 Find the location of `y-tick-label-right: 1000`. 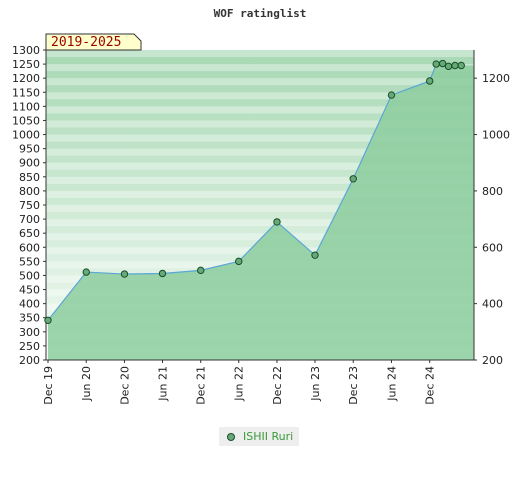

y-tick-label-right: 1000 is located at coordinates (496, 135).